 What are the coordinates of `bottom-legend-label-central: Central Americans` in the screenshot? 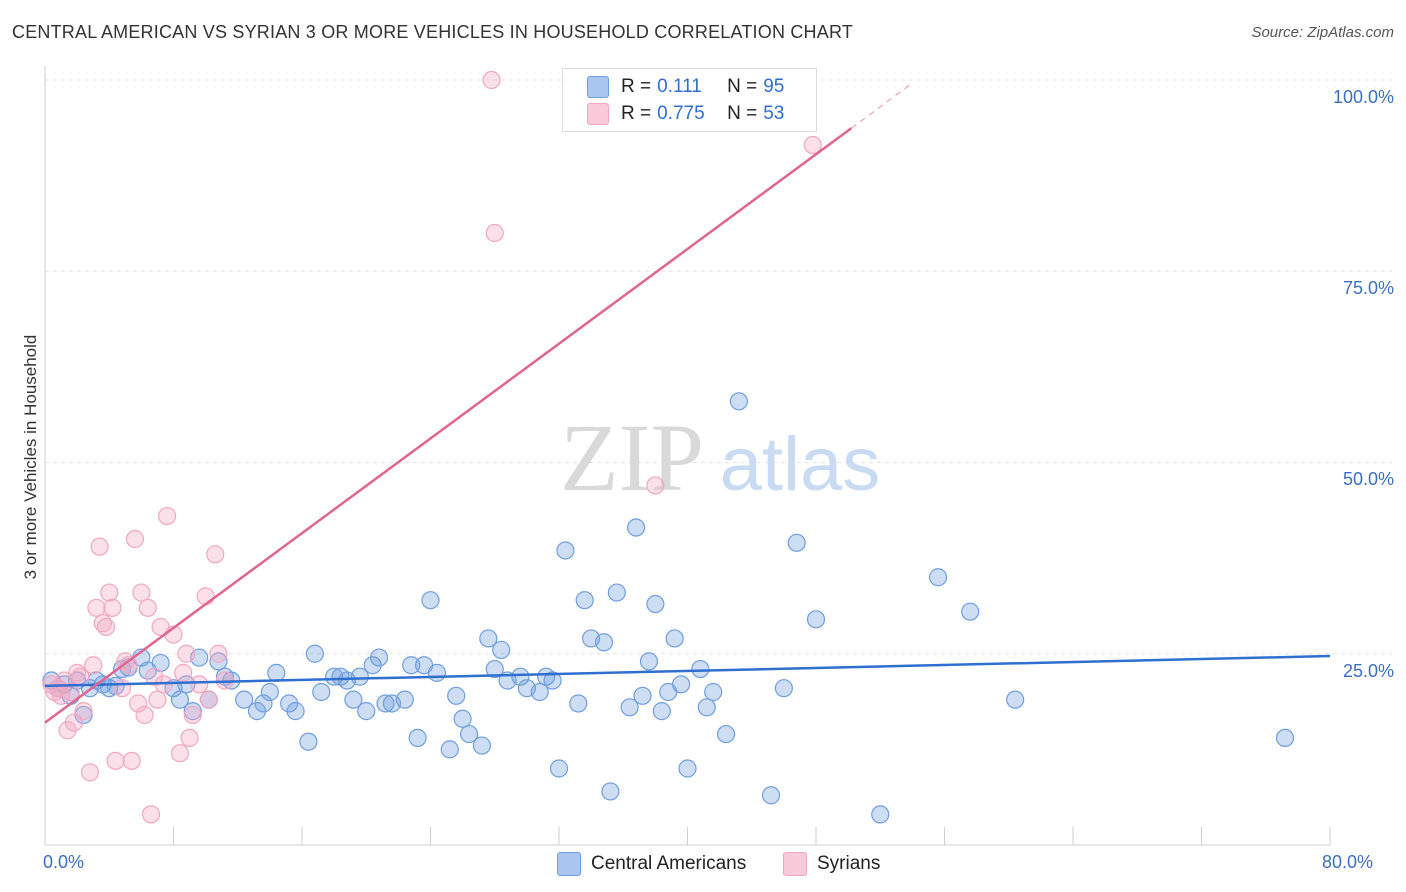 It's located at (669, 863).